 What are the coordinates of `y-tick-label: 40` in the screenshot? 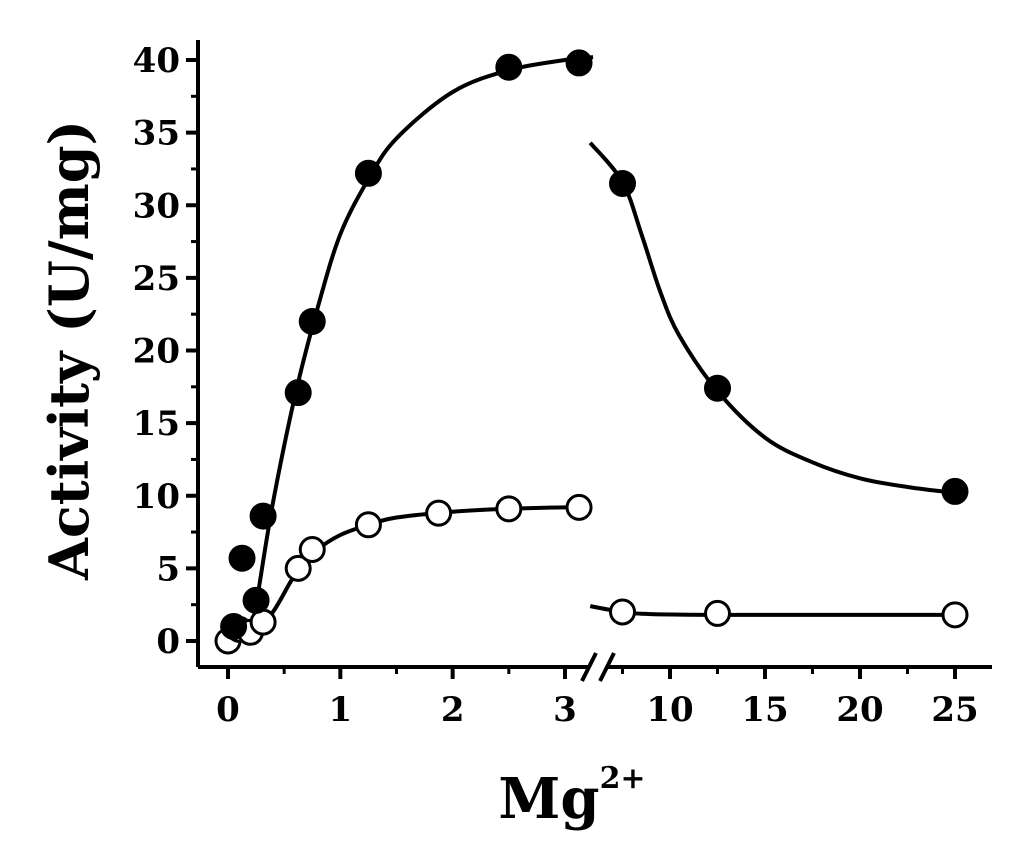 It's located at (156, 61).